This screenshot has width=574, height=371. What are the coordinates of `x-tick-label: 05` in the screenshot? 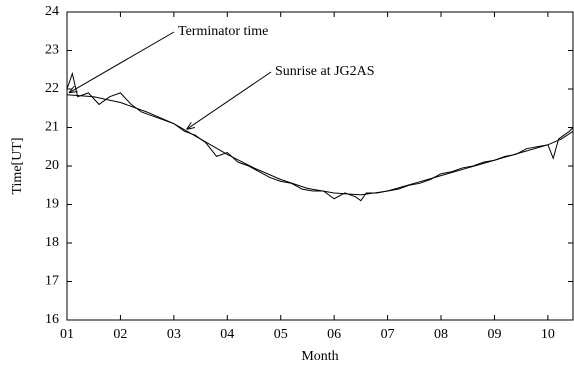 It's located at (281, 334).